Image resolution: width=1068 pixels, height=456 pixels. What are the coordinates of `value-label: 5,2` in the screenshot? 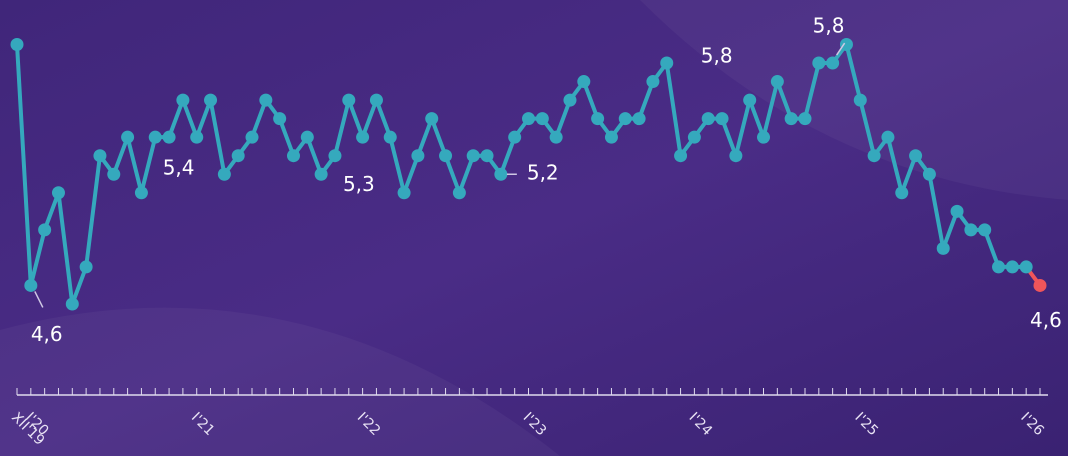 It's located at (543, 173).